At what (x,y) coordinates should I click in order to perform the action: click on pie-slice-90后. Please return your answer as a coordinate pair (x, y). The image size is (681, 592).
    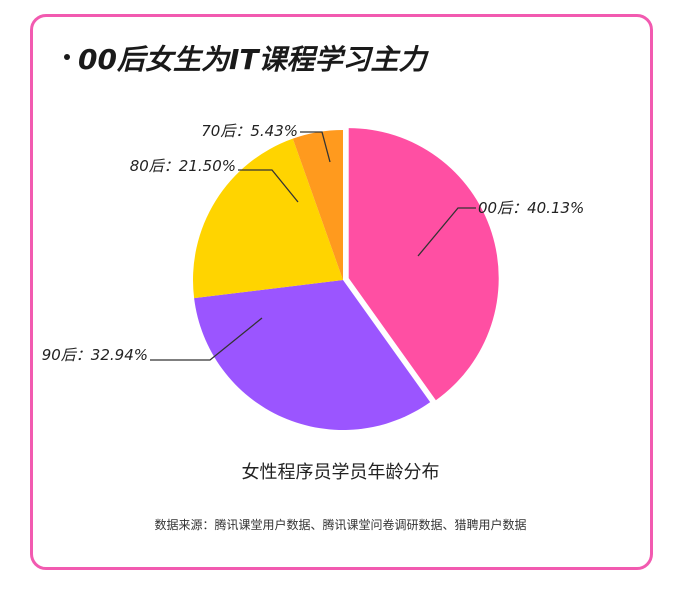
    Looking at the image, I should click on (312, 355).